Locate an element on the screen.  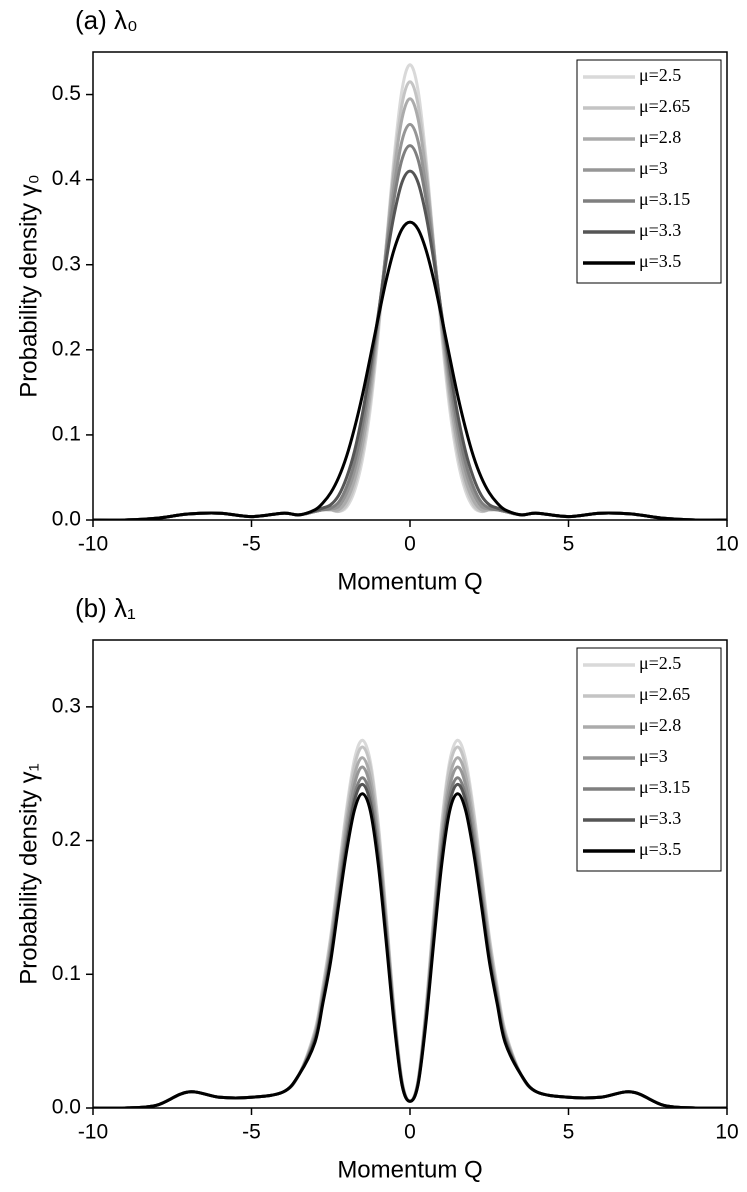
y-axis-title: Probability density γ₀ is located at coordinates (28, 285).